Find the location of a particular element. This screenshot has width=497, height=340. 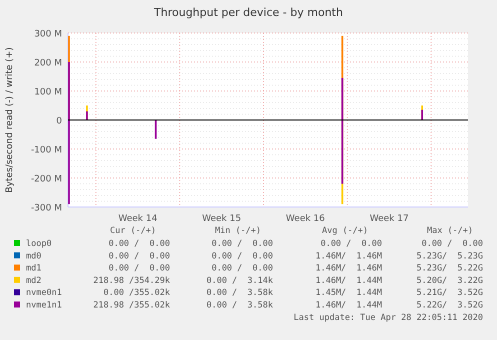

text: Max (-/+) is located at coordinates (450, 231).